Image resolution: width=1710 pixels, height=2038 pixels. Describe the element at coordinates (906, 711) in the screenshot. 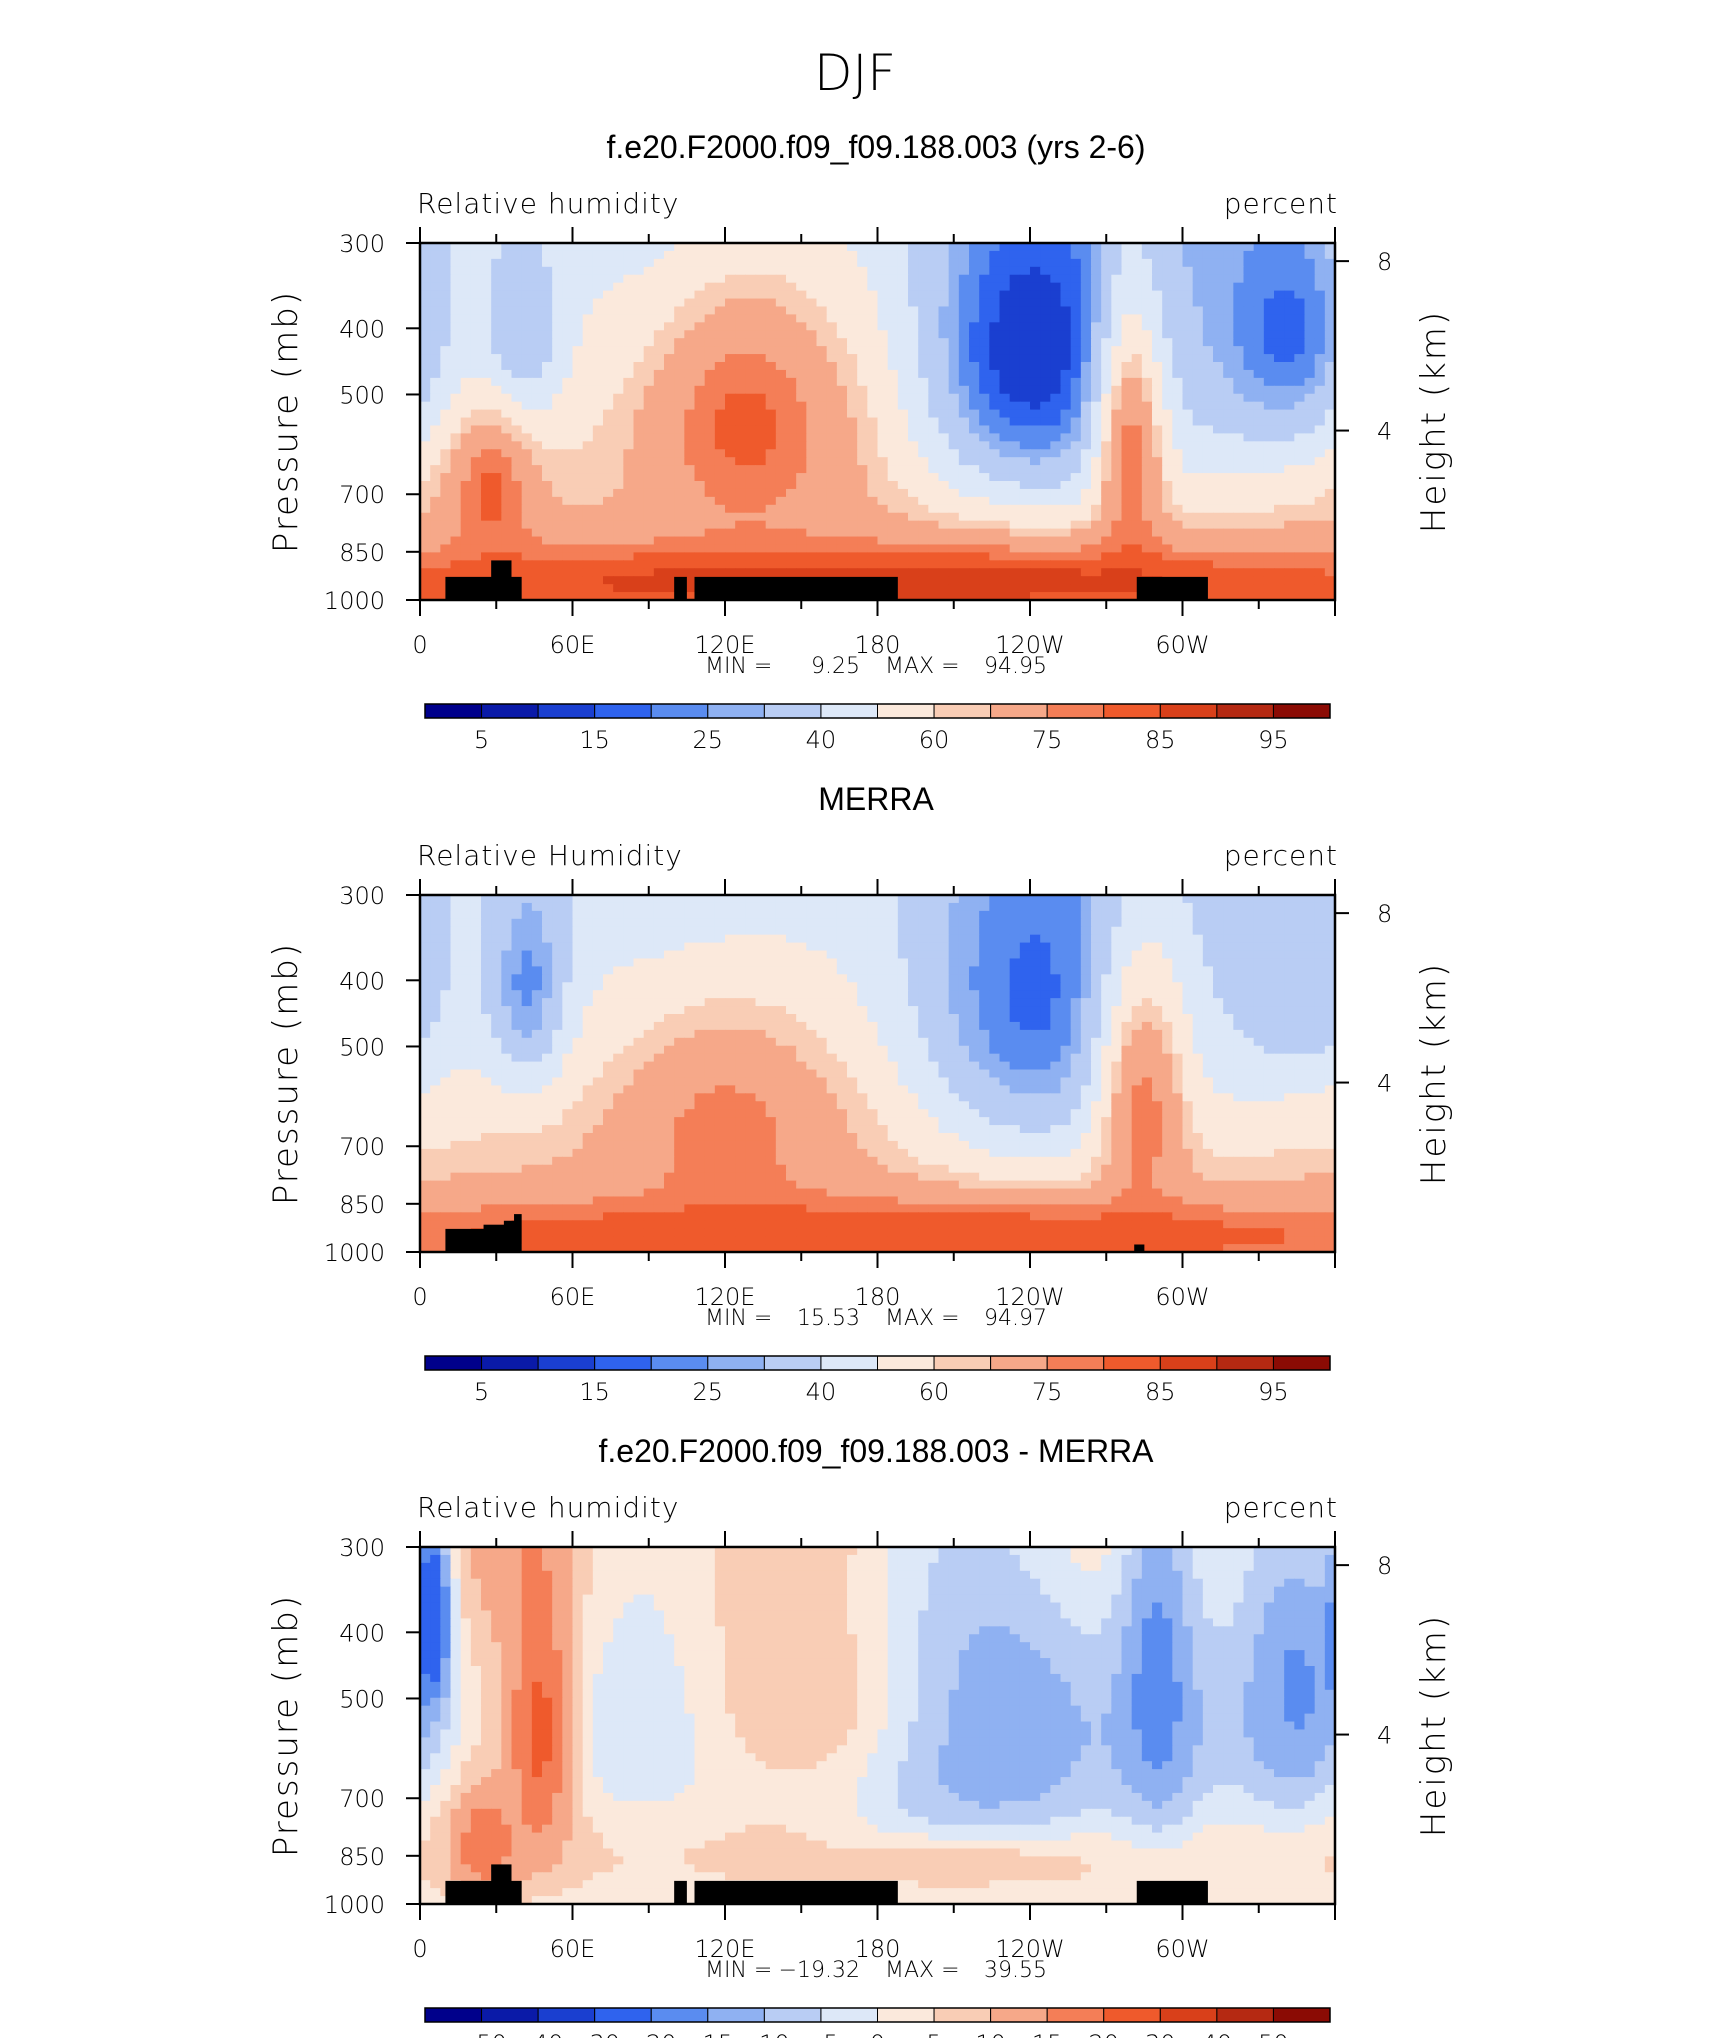

I see `colorbar-box` at that location.